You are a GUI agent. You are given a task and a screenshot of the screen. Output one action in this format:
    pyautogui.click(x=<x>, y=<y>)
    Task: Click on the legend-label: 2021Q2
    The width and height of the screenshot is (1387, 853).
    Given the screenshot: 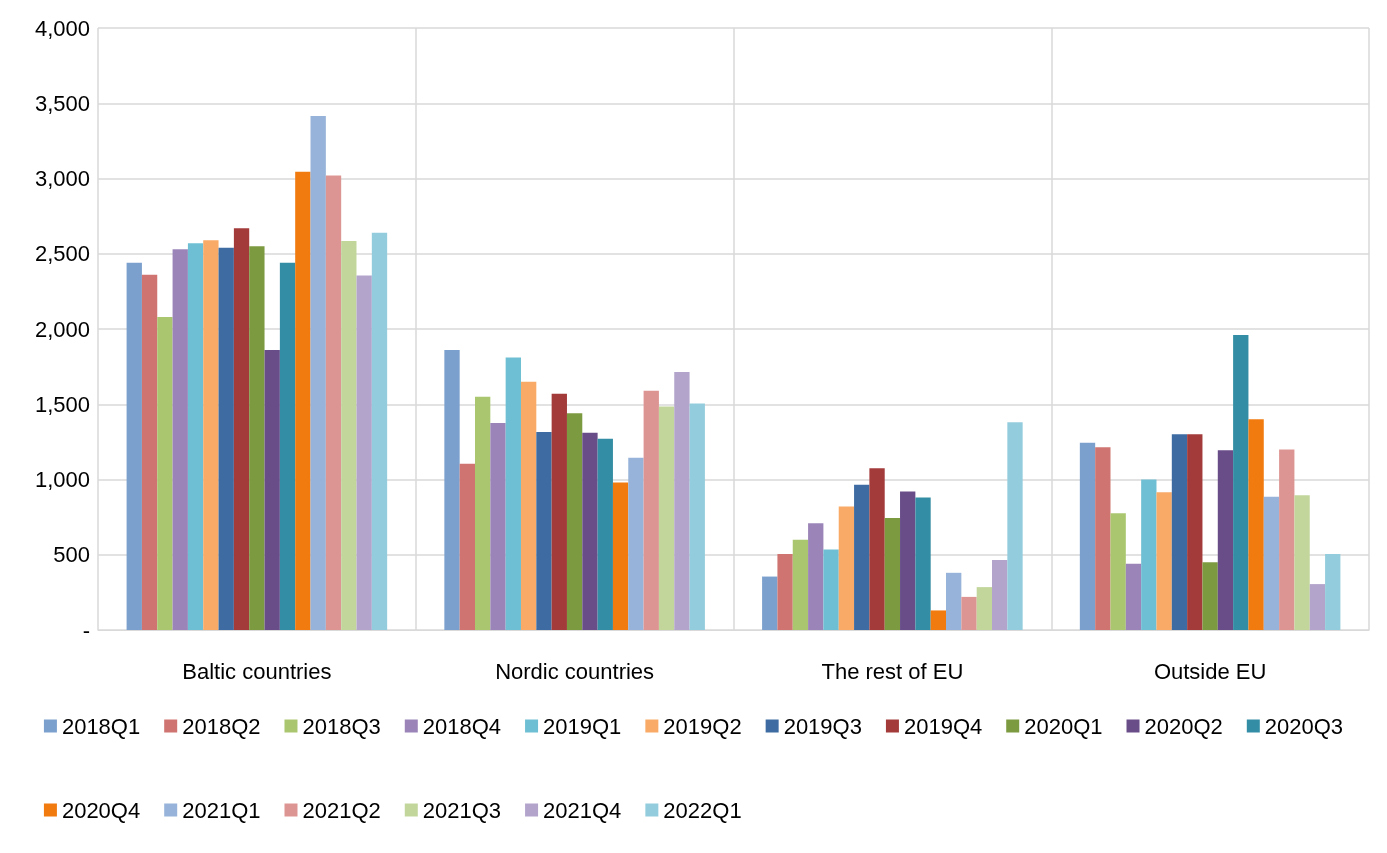 What is the action you would take?
    pyautogui.click(x=341, y=810)
    